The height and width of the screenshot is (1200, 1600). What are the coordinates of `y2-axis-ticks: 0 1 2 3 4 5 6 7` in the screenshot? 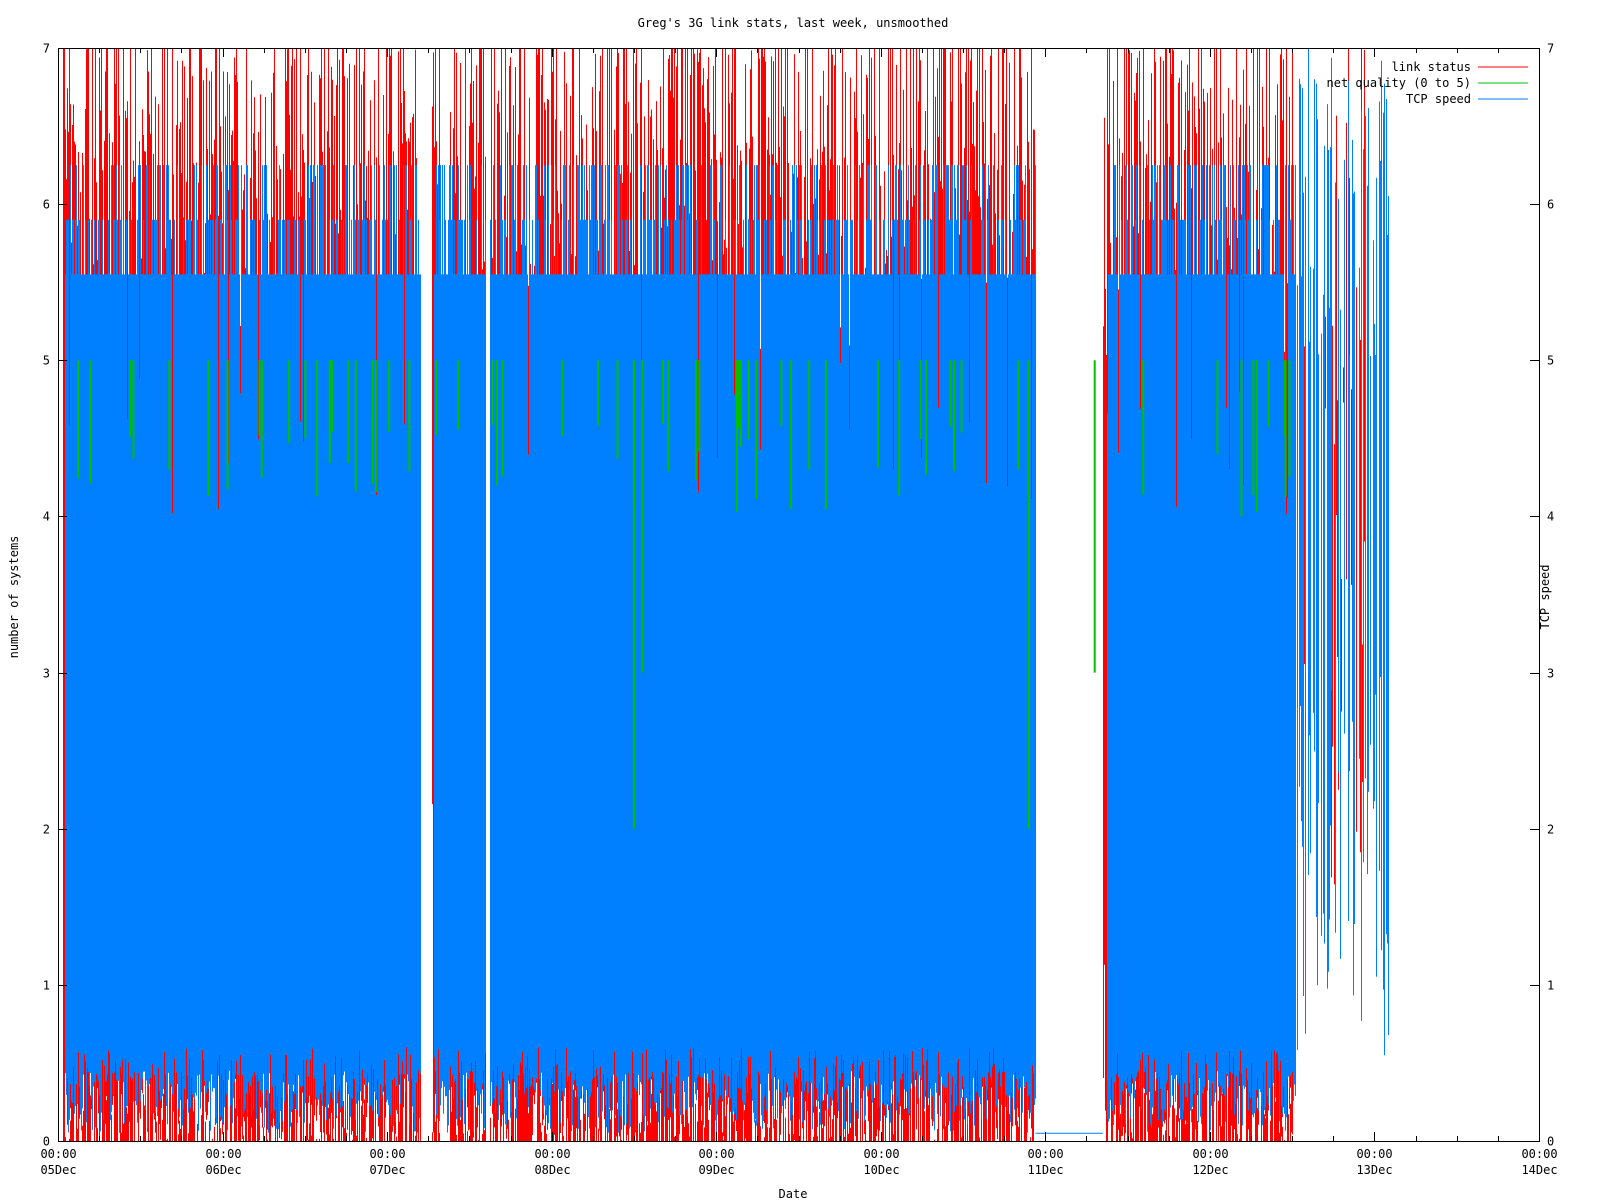 It's located at (1542, 595).